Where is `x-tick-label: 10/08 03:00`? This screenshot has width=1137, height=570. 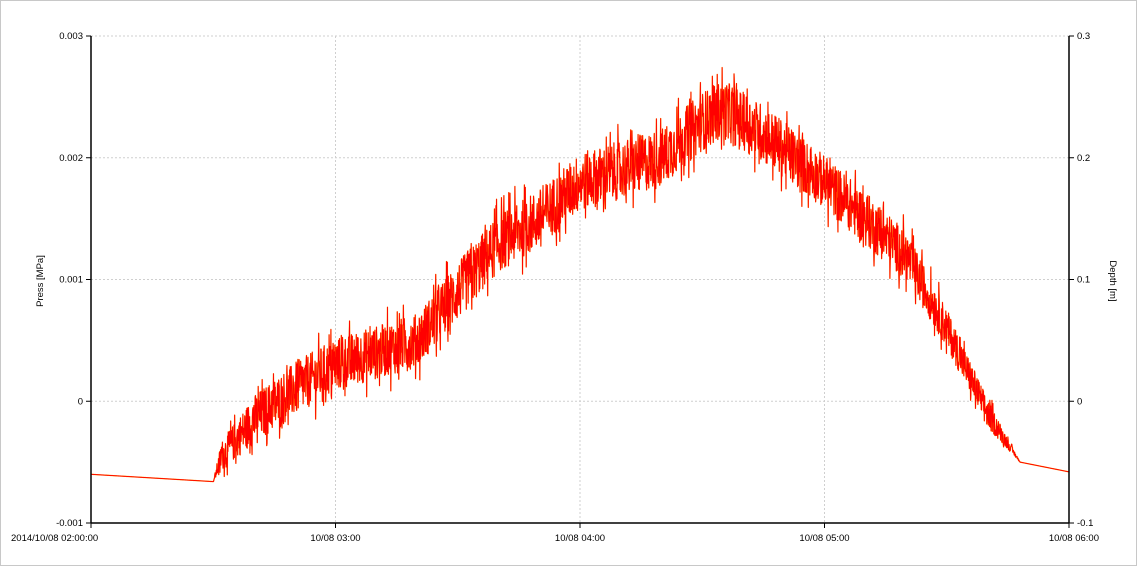 x-tick-label: 10/08 03:00 is located at coordinates (335, 538).